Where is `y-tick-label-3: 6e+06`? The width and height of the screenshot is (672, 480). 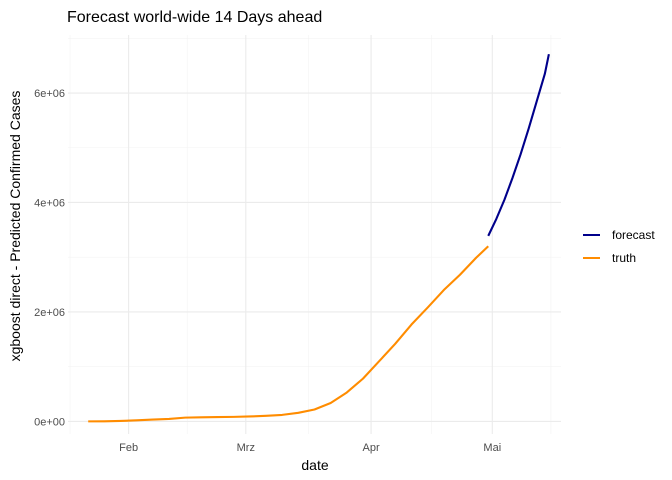 y-tick-label-3: 6e+06 is located at coordinates (49, 94).